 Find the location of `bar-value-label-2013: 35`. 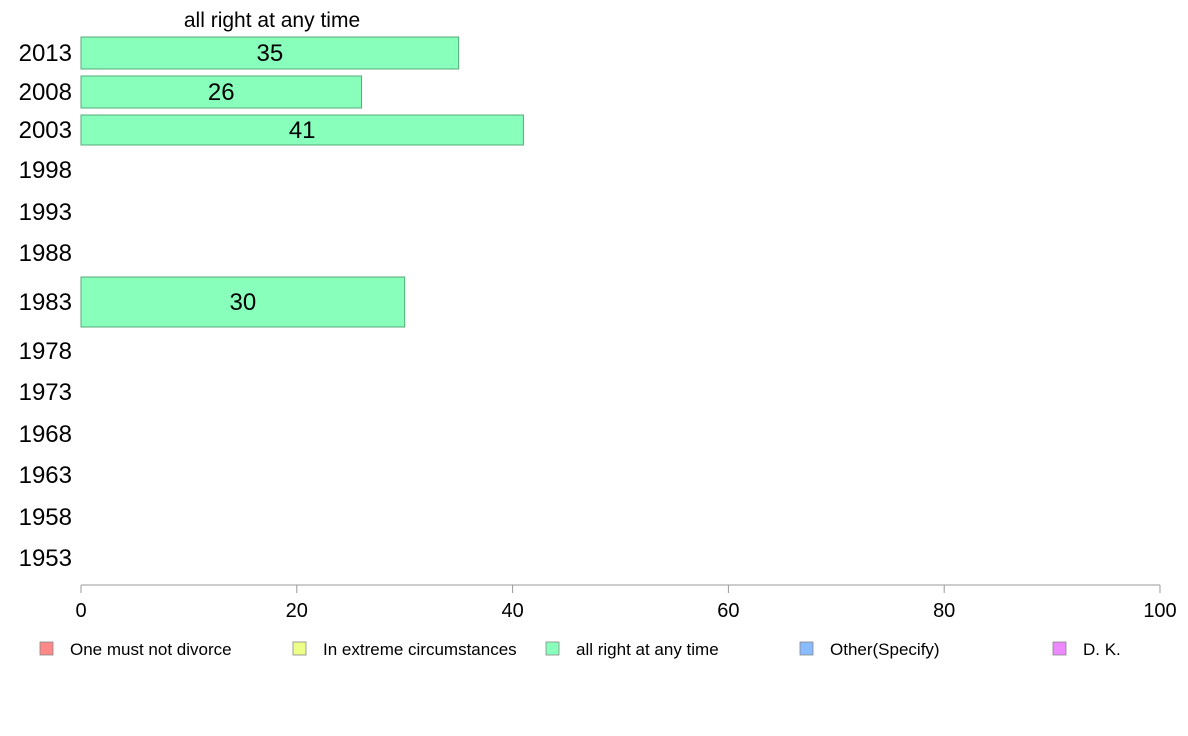

bar-value-label-2013: 35 is located at coordinates (269, 53).